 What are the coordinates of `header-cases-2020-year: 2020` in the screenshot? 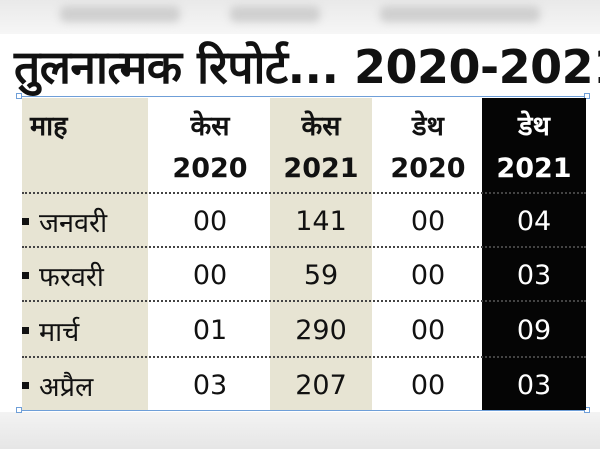 It's located at (210, 168).